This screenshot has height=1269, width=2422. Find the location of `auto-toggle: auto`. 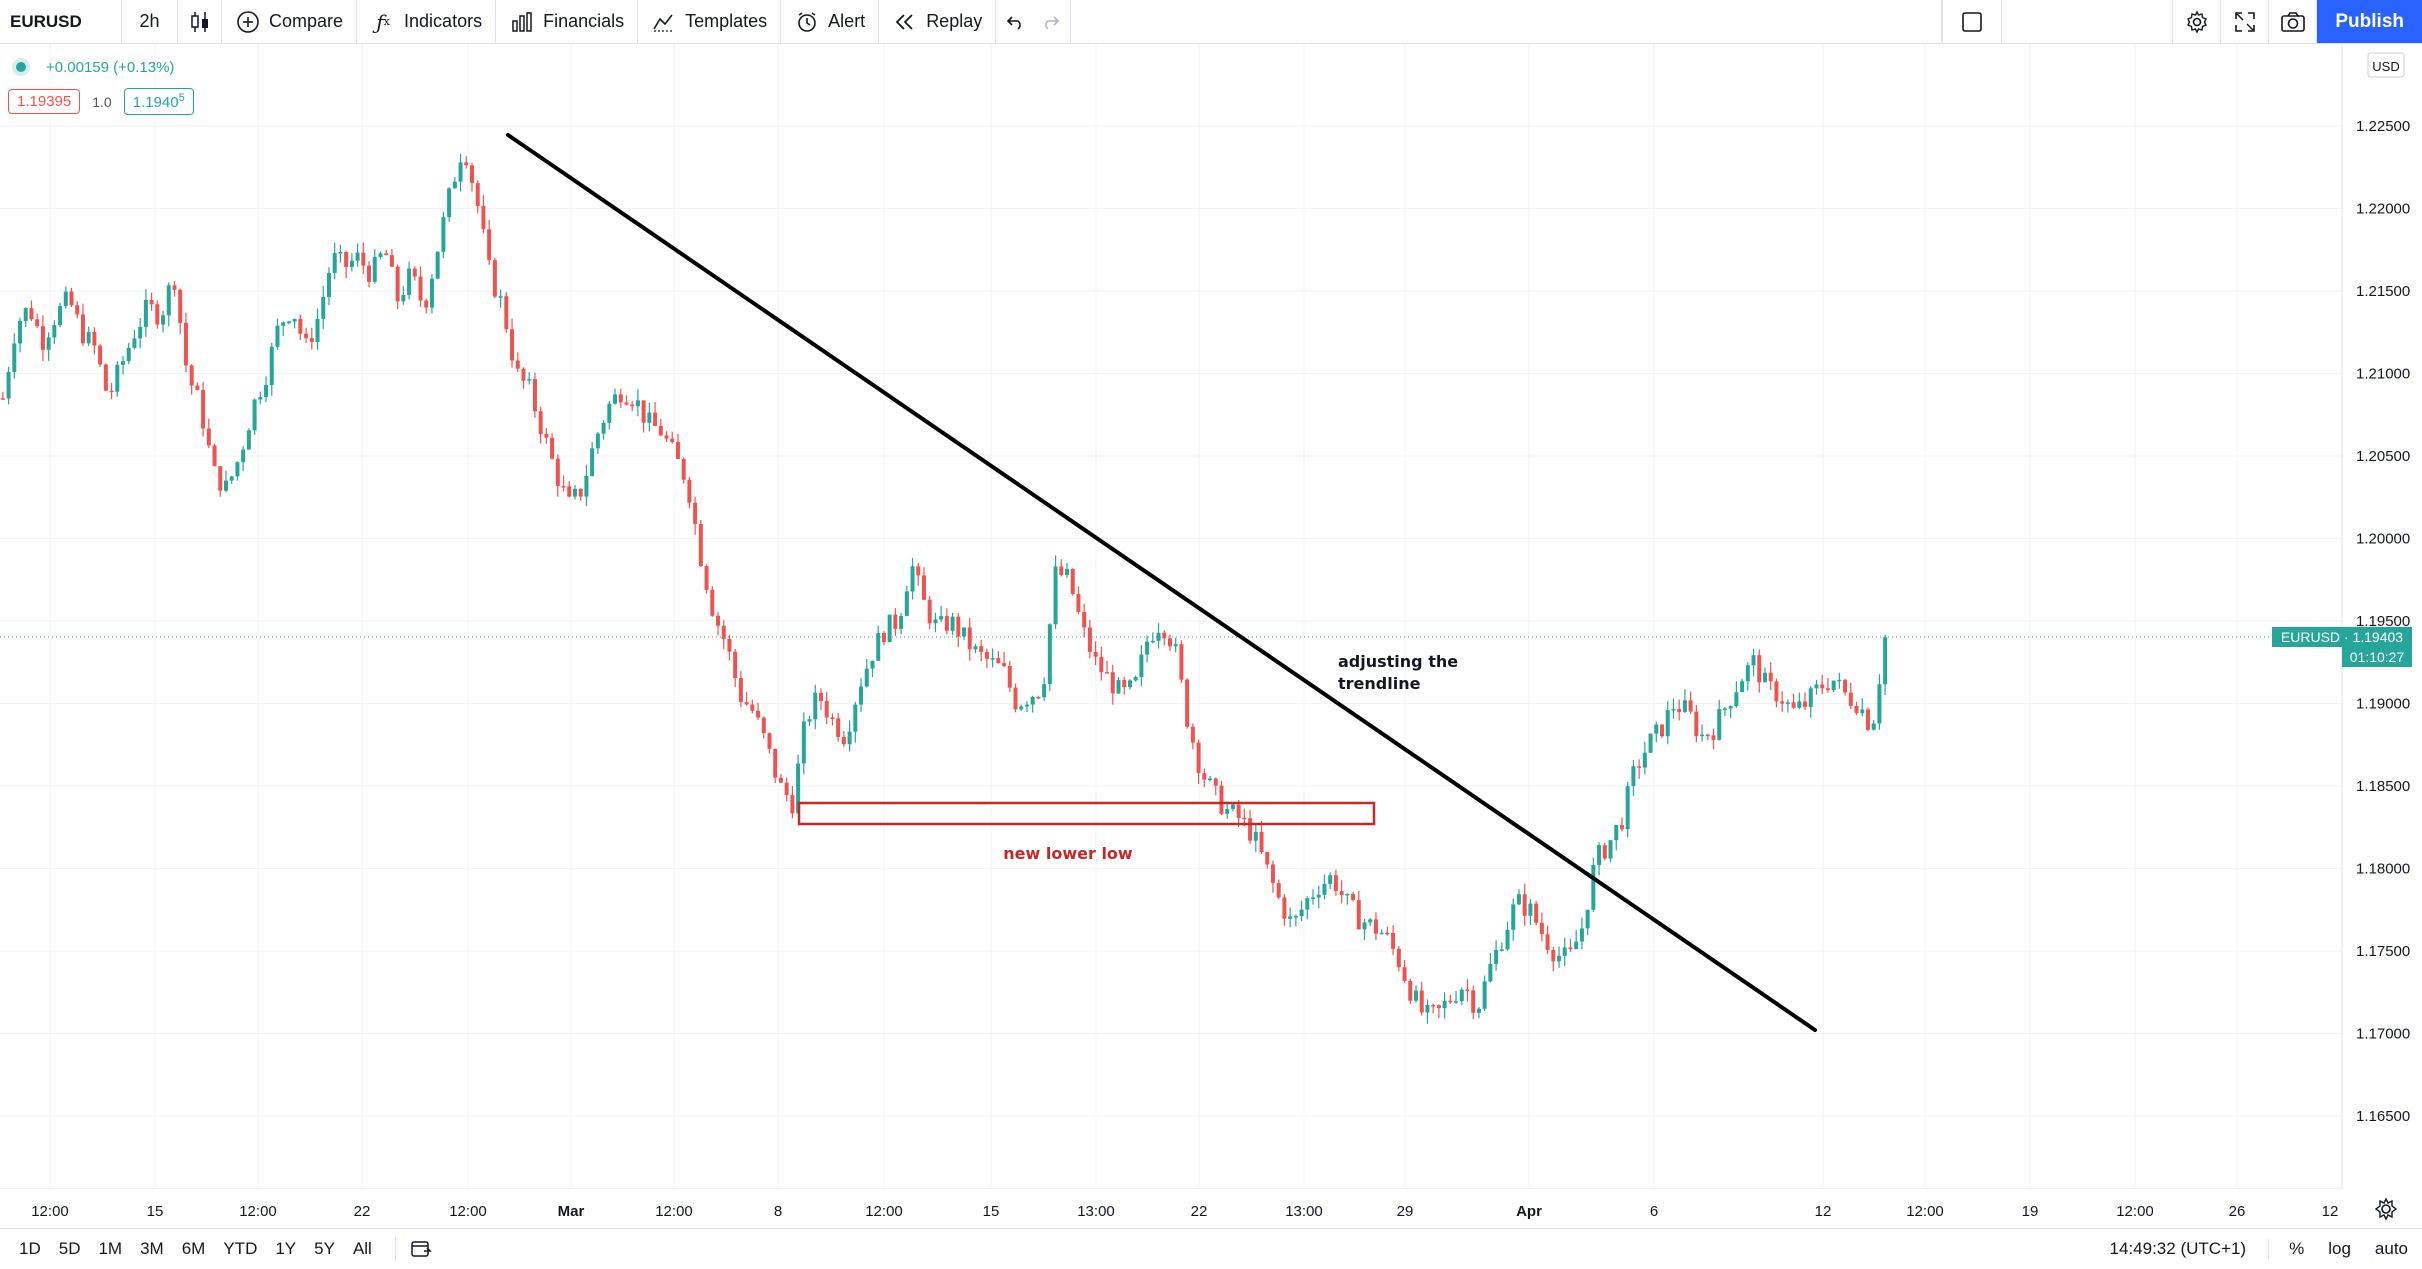

auto-toggle: auto is located at coordinates (2391, 1248).